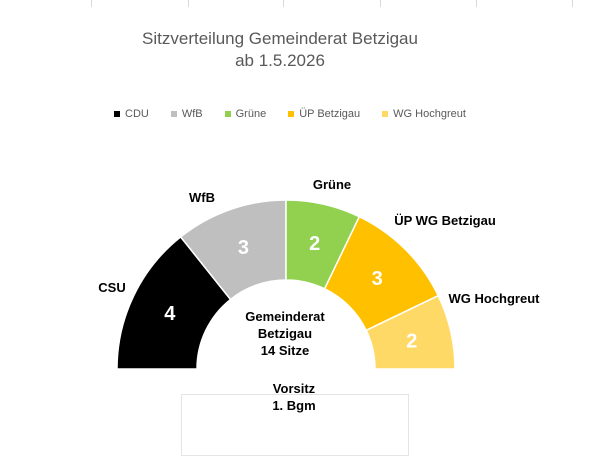  What do you see at coordinates (111, 287) in the screenshot?
I see `party-label: CSU` at bounding box center [111, 287].